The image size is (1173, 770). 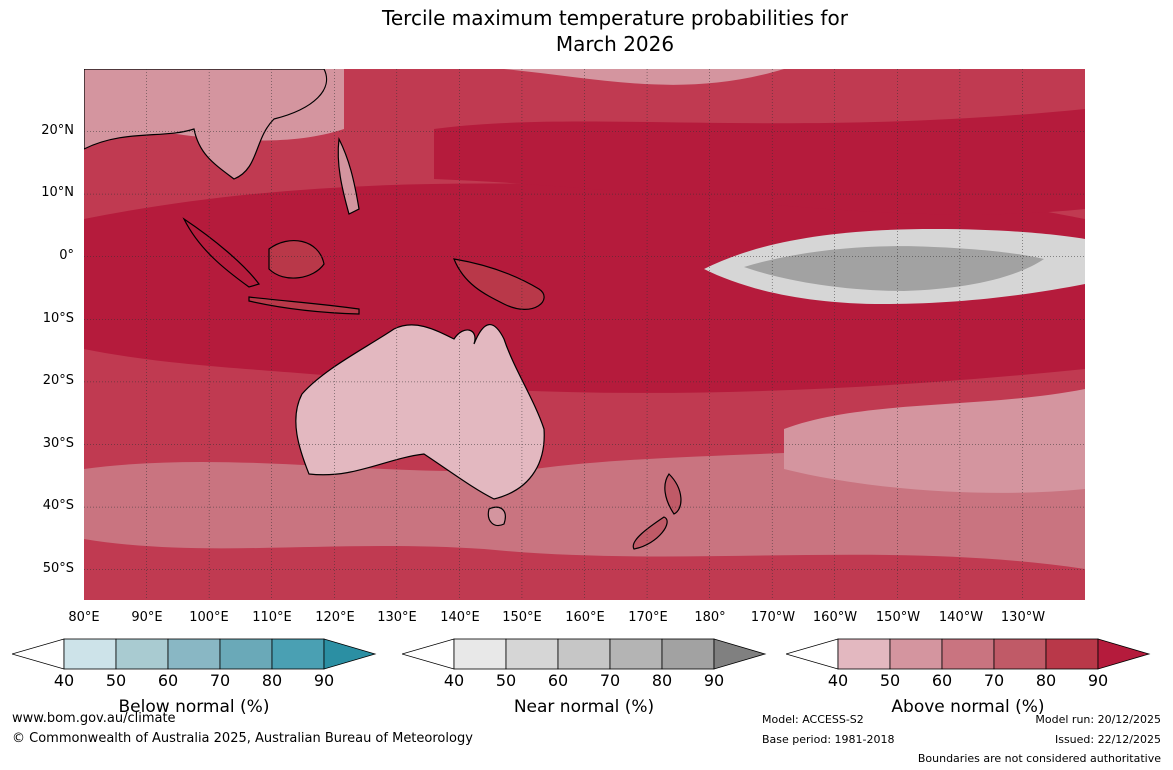 What do you see at coordinates (759, 162) in the screenshot?
I see `strong-above-north` at bounding box center [759, 162].